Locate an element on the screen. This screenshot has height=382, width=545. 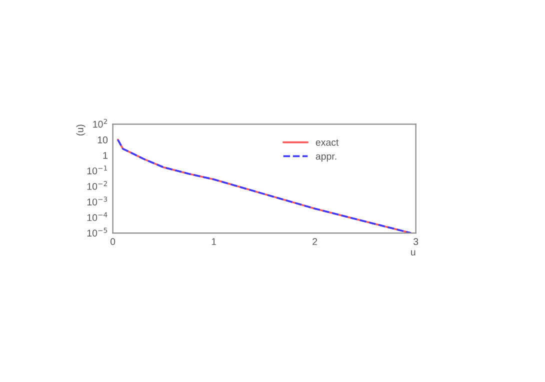
legend-label: exact is located at coordinates (327, 142).